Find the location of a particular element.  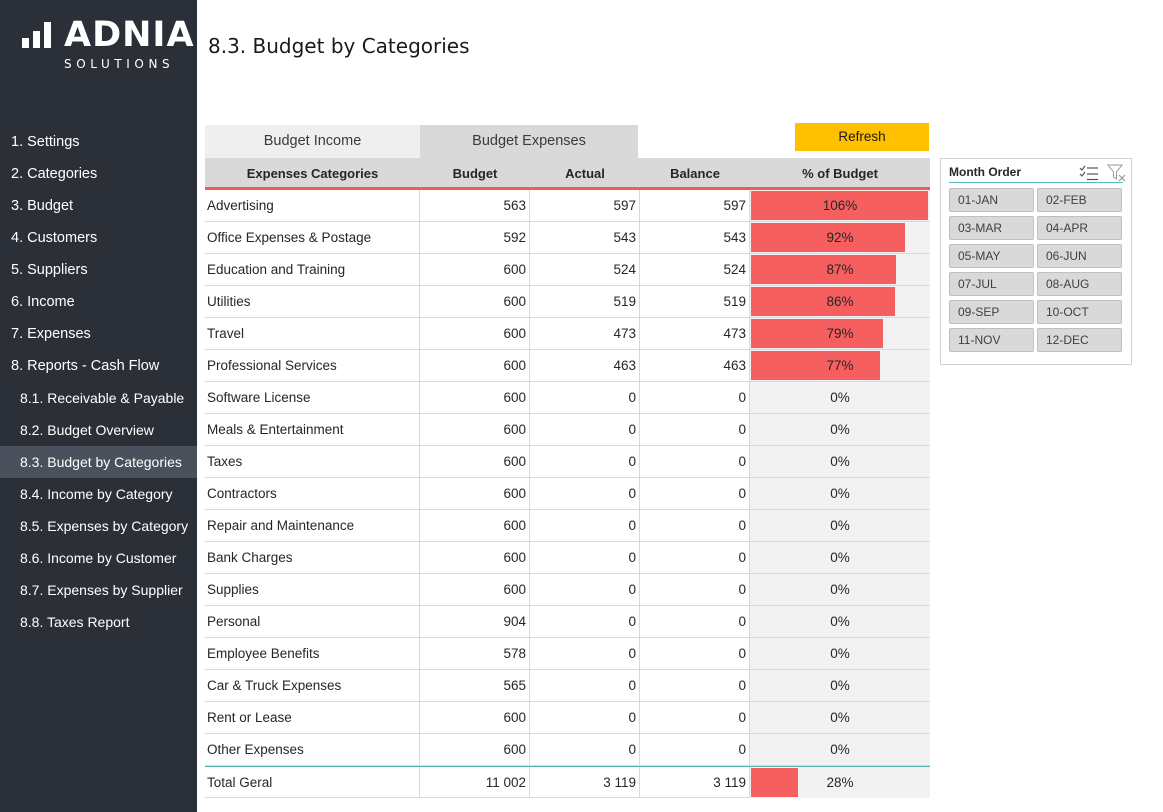

balance-cell: 519 is located at coordinates (695, 301).